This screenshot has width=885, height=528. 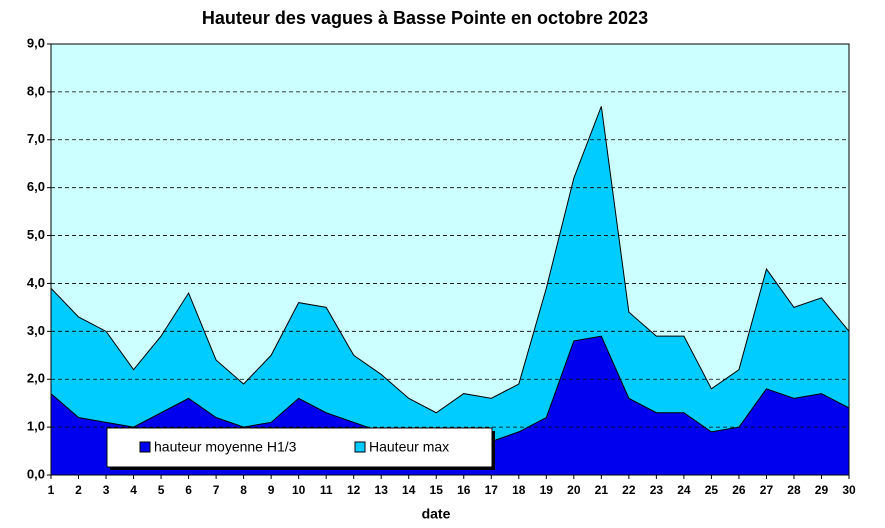 I want to click on y-tick-label: 9,0, so click(x=36, y=42).